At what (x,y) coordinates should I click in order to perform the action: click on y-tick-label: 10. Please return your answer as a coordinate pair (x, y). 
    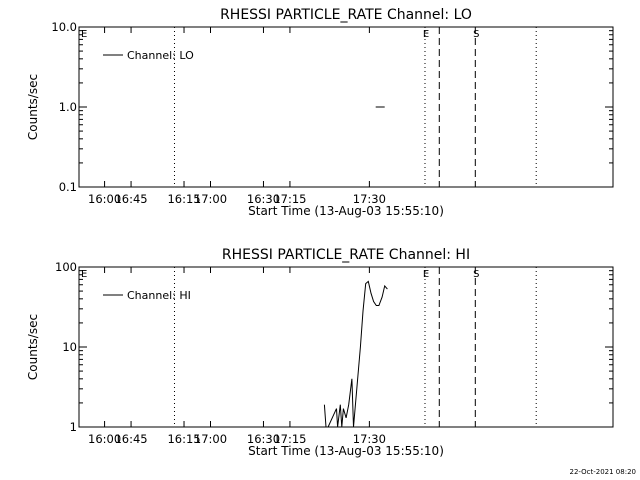
    Looking at the image, I should click on (69, 347).